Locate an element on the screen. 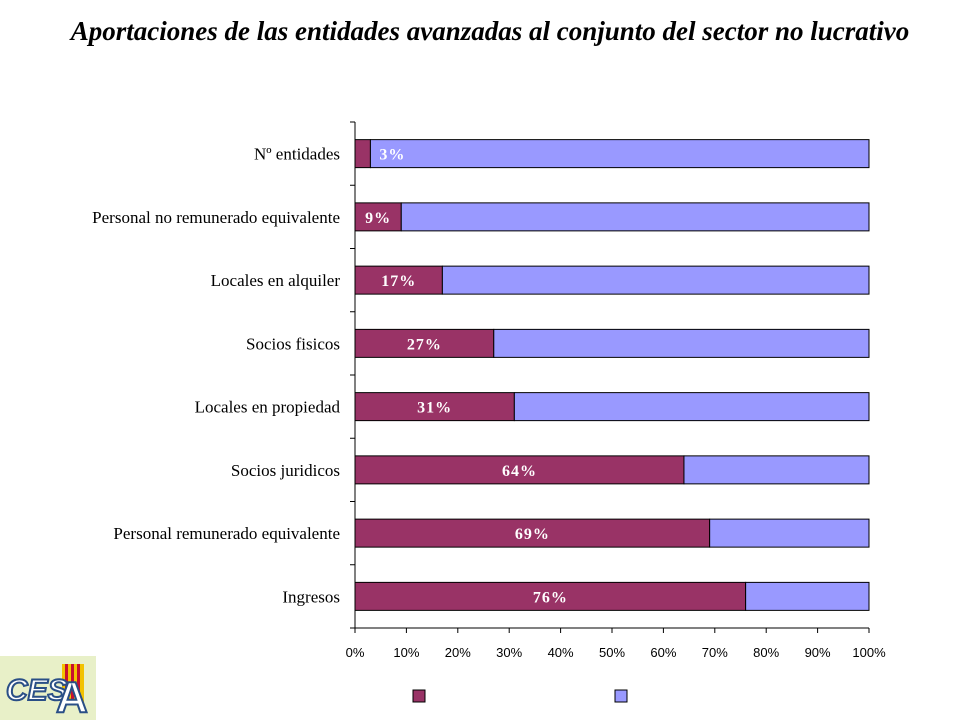  cesa-logo: CES A is located at coordinates (48, 688).